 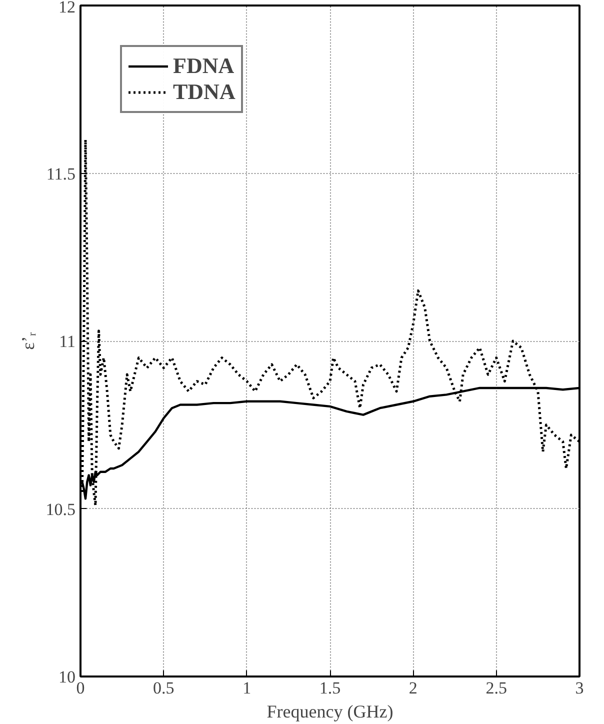 I want to click on x-tick-label: 0.5, so click(x=163, y=688).